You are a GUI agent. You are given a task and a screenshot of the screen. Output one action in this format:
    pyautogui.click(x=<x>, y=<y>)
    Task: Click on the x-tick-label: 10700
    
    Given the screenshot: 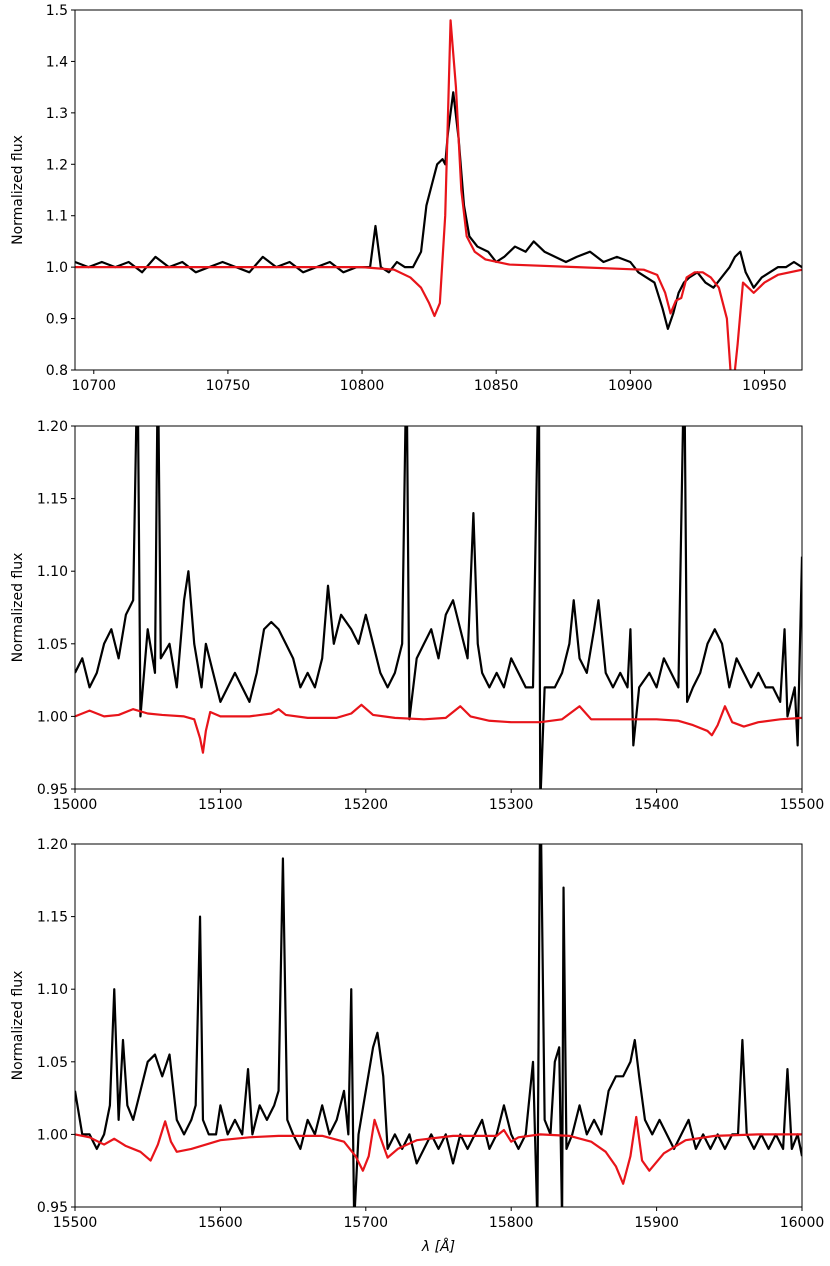 What is the action you would take?
    pyautogui.click(x=94, y=386)
    